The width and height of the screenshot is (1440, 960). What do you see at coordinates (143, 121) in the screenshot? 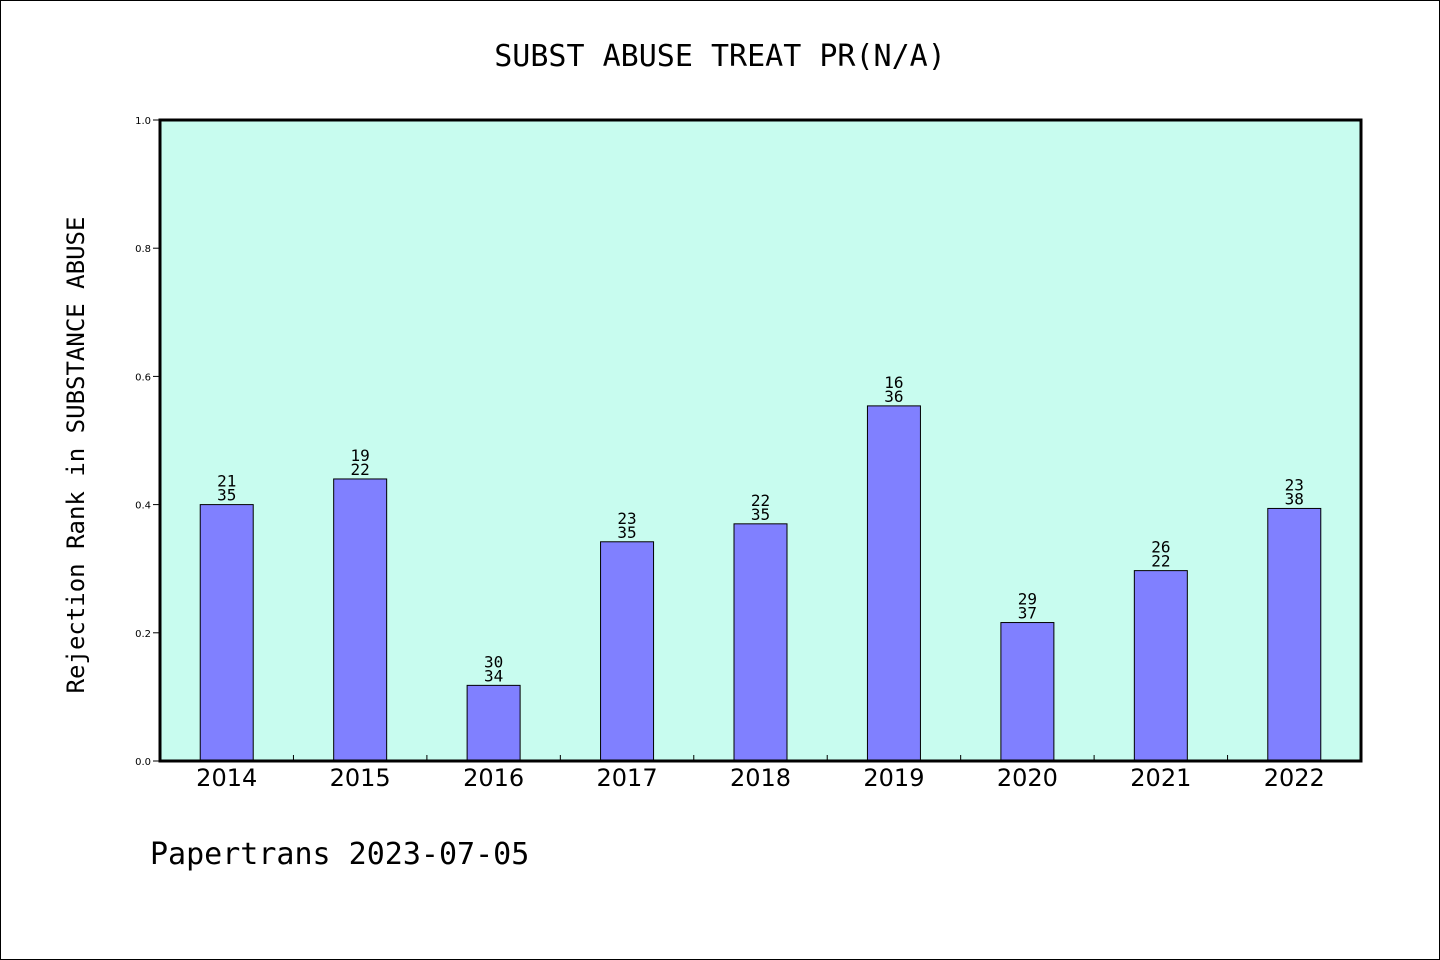
I see `y-tick-label: 1.0` at bounding box center [143, 121].